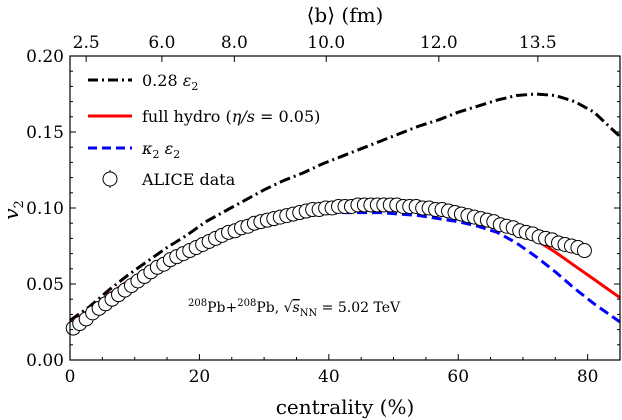  What do you see at coordinates (200, 377) in the screenshot?
I see `x-tick-label: 20` at bounding box center [200, 377].